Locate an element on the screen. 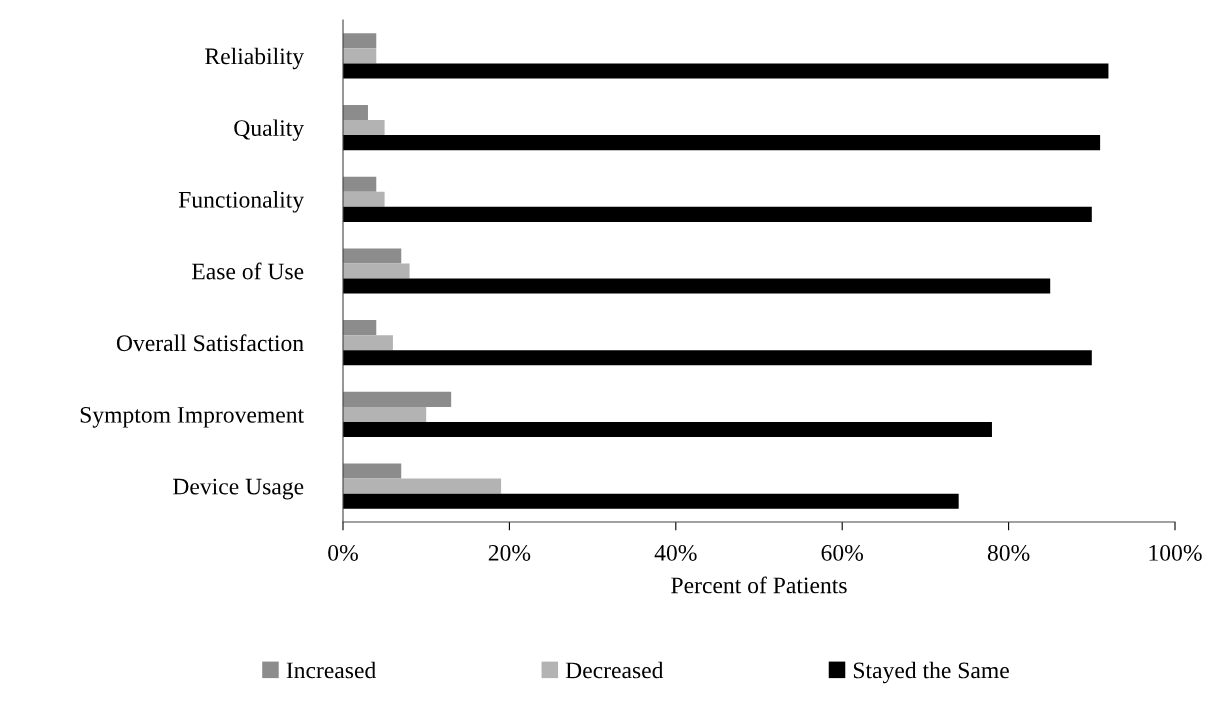 The height and width of the screenshot is (708, 1223). legend-label: Decreased is located at coordinates (614, 670).